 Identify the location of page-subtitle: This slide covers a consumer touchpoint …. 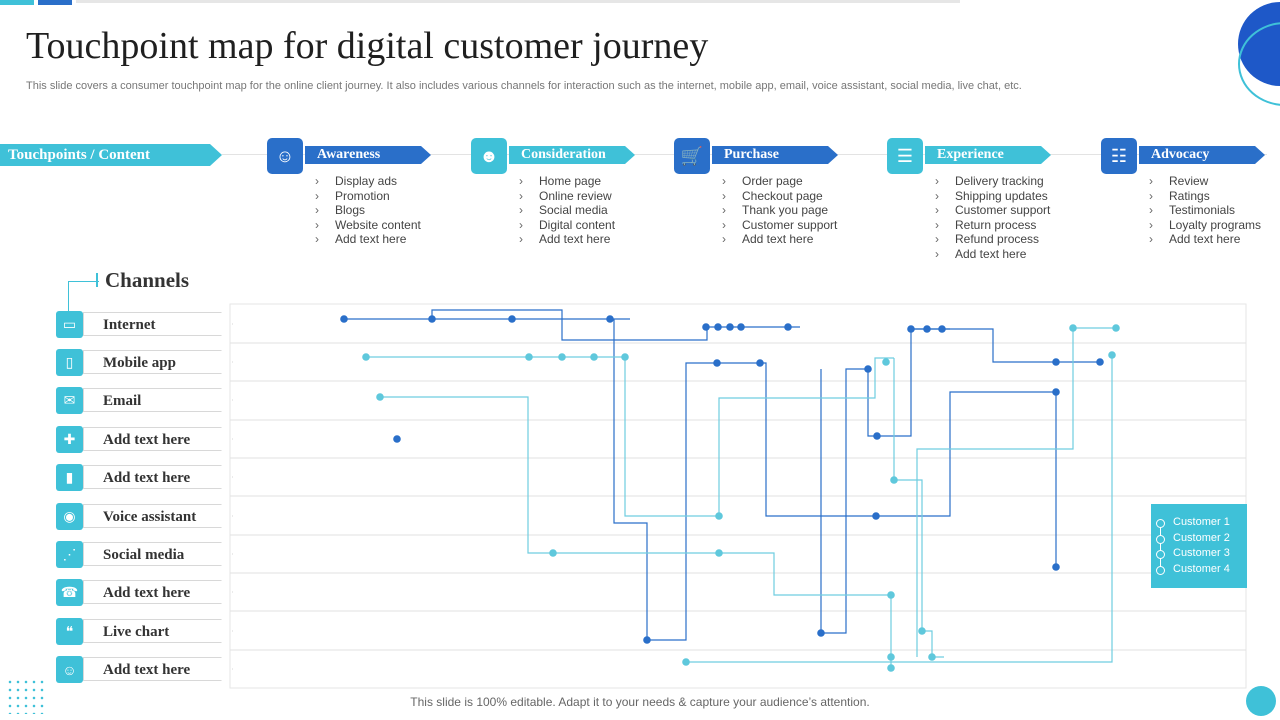
(524, 86).